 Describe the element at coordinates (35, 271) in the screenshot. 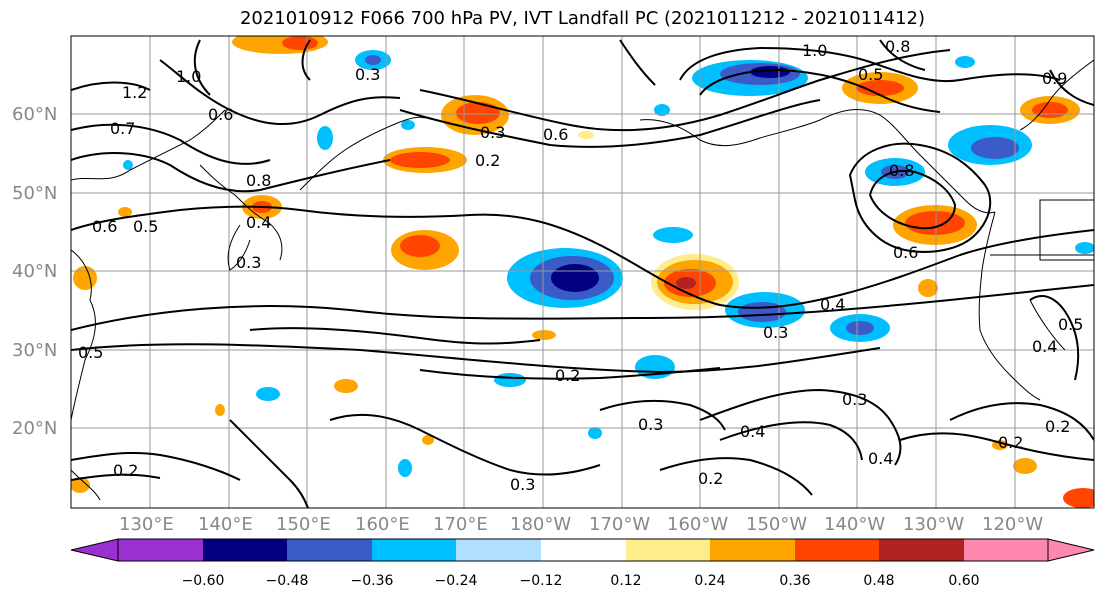

I see `lat-label: 40°N` at that location.